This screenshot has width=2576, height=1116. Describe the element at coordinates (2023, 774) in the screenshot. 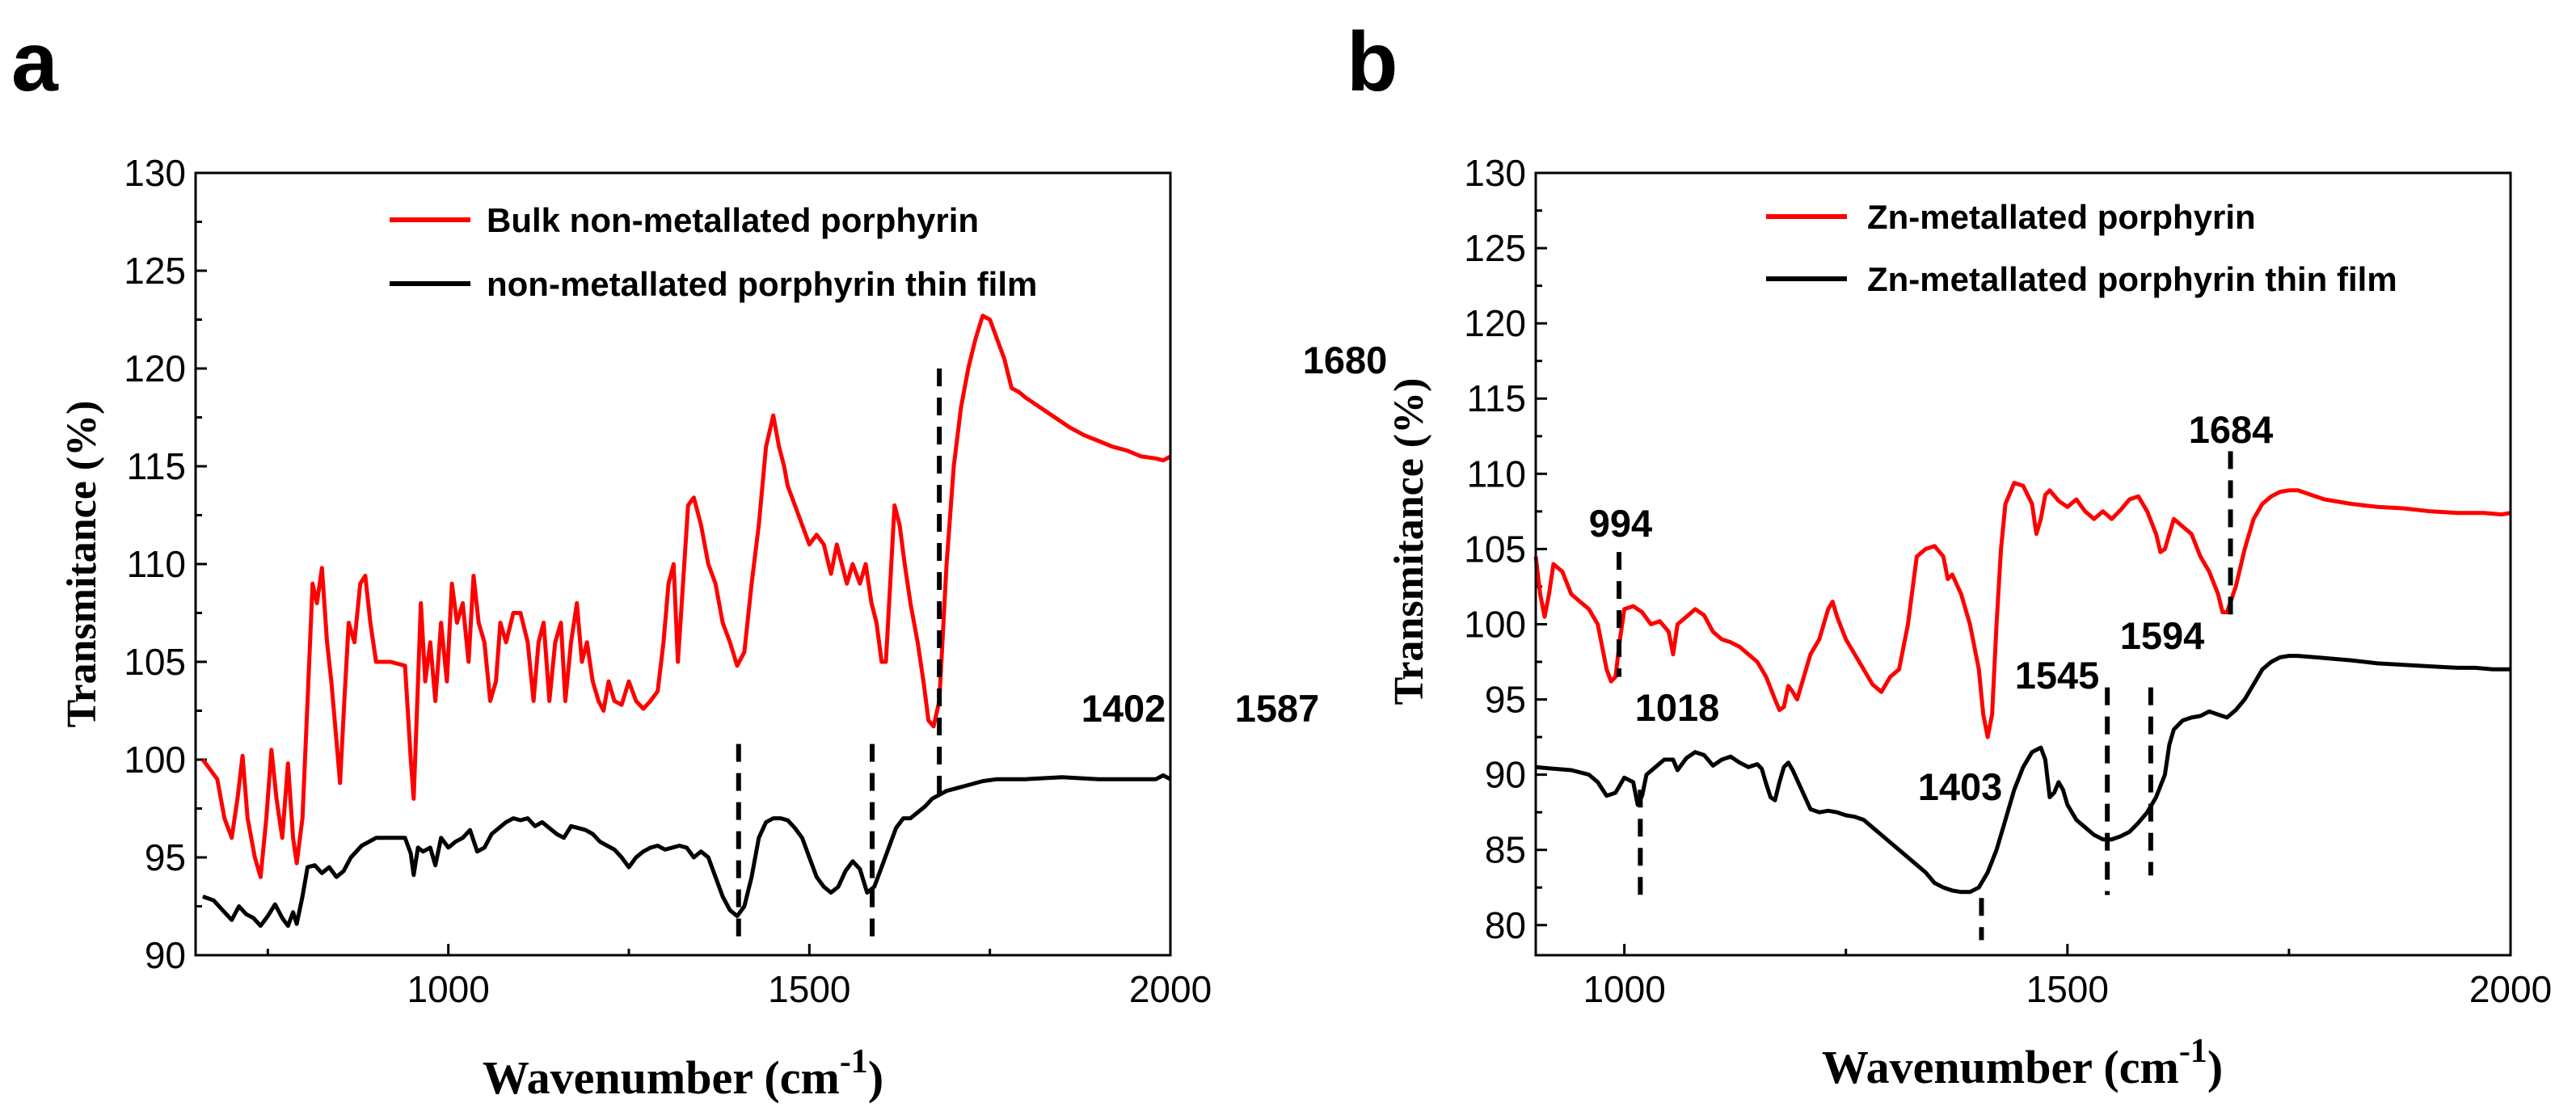

I see `panel-b-series-black-line` at that location.